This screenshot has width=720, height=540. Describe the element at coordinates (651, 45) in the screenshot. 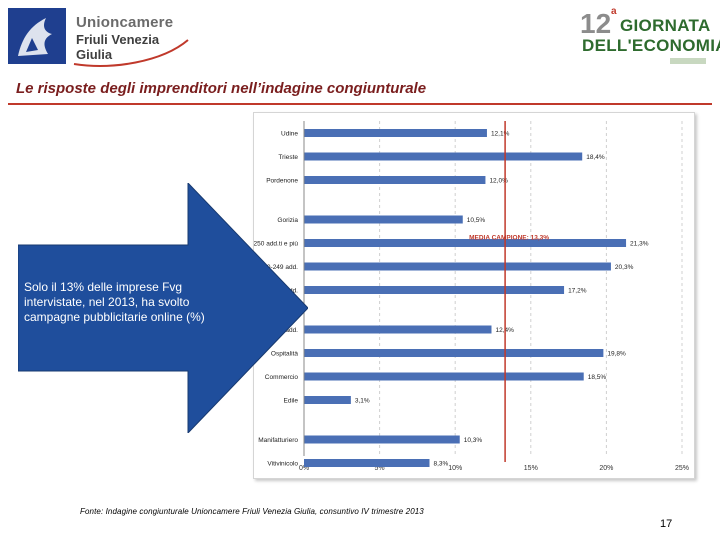

I see `logo-economia: DELL'ECONOMIA` at that location.